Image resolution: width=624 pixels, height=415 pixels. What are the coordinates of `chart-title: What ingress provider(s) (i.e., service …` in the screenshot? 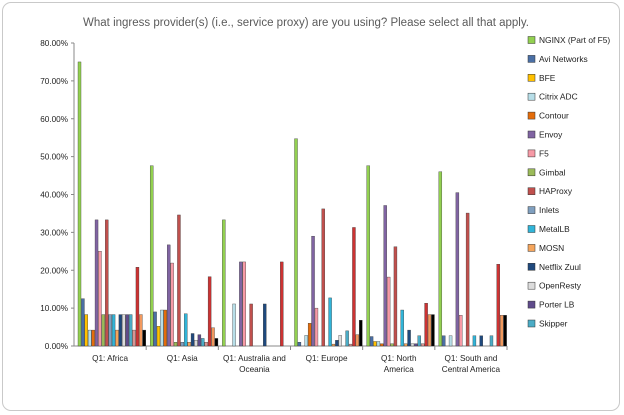 It's located at (306, 23).